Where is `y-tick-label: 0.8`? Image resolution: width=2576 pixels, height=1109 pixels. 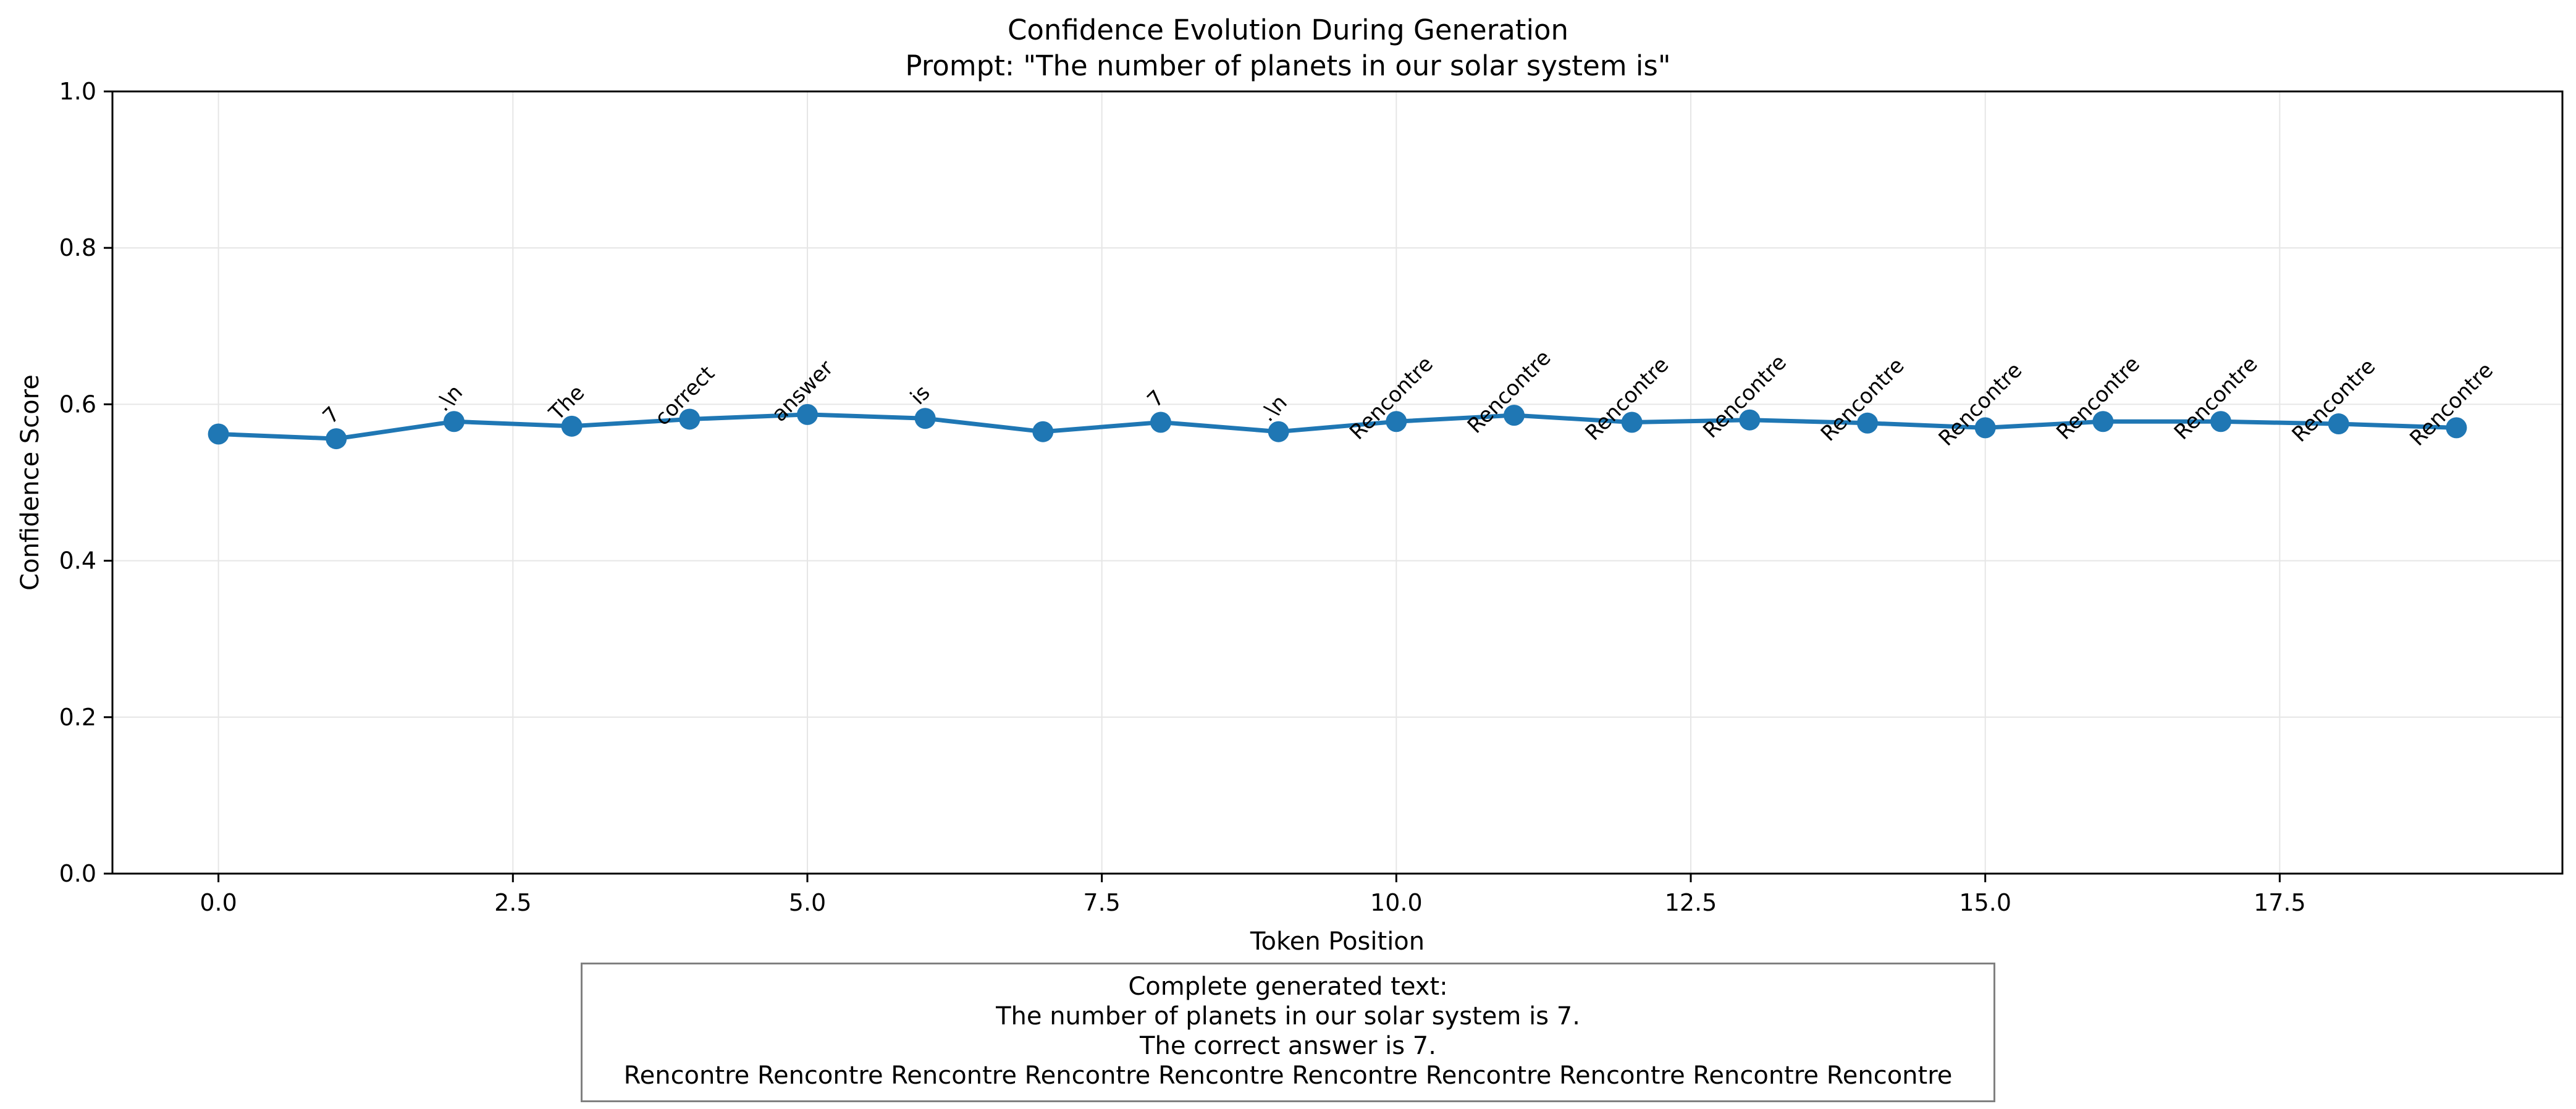 y-tick-label: 0.8 is located at coordinates (77, 248).